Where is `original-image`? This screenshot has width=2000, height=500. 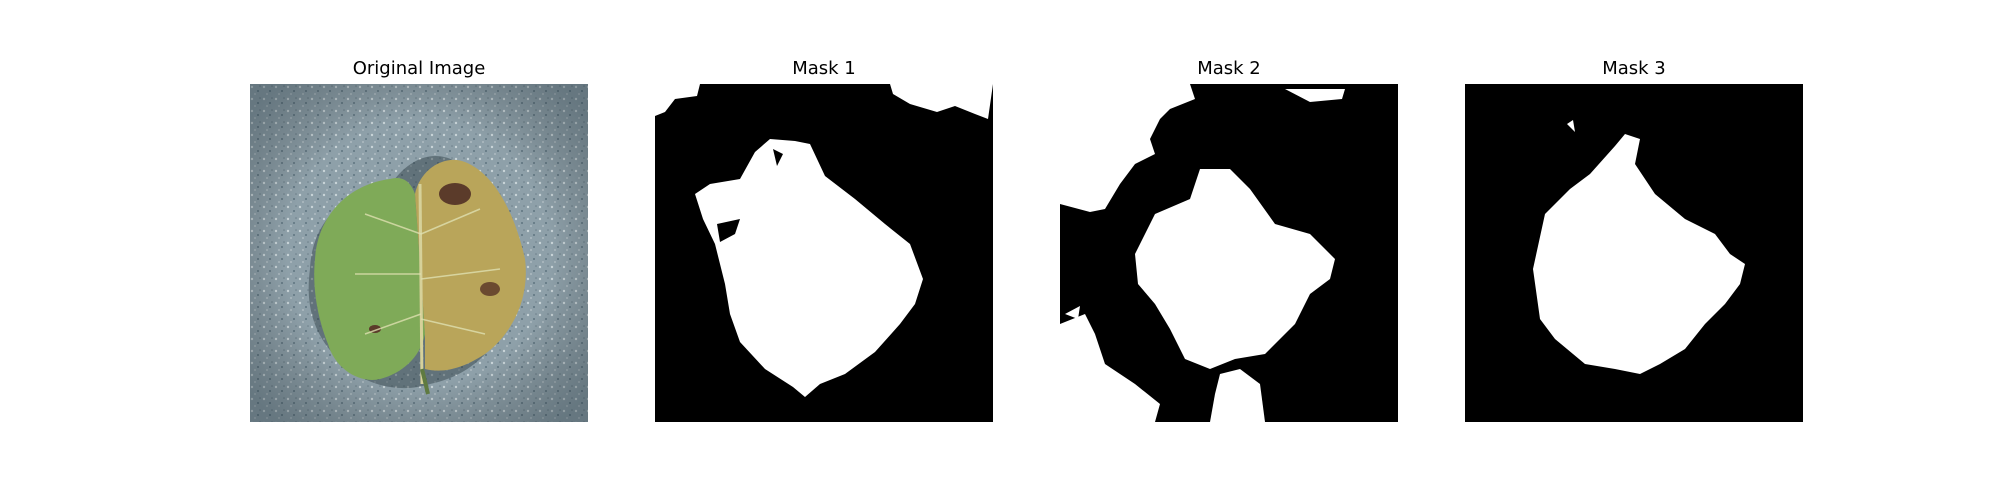 original-image is located at coordinates (419, 253).